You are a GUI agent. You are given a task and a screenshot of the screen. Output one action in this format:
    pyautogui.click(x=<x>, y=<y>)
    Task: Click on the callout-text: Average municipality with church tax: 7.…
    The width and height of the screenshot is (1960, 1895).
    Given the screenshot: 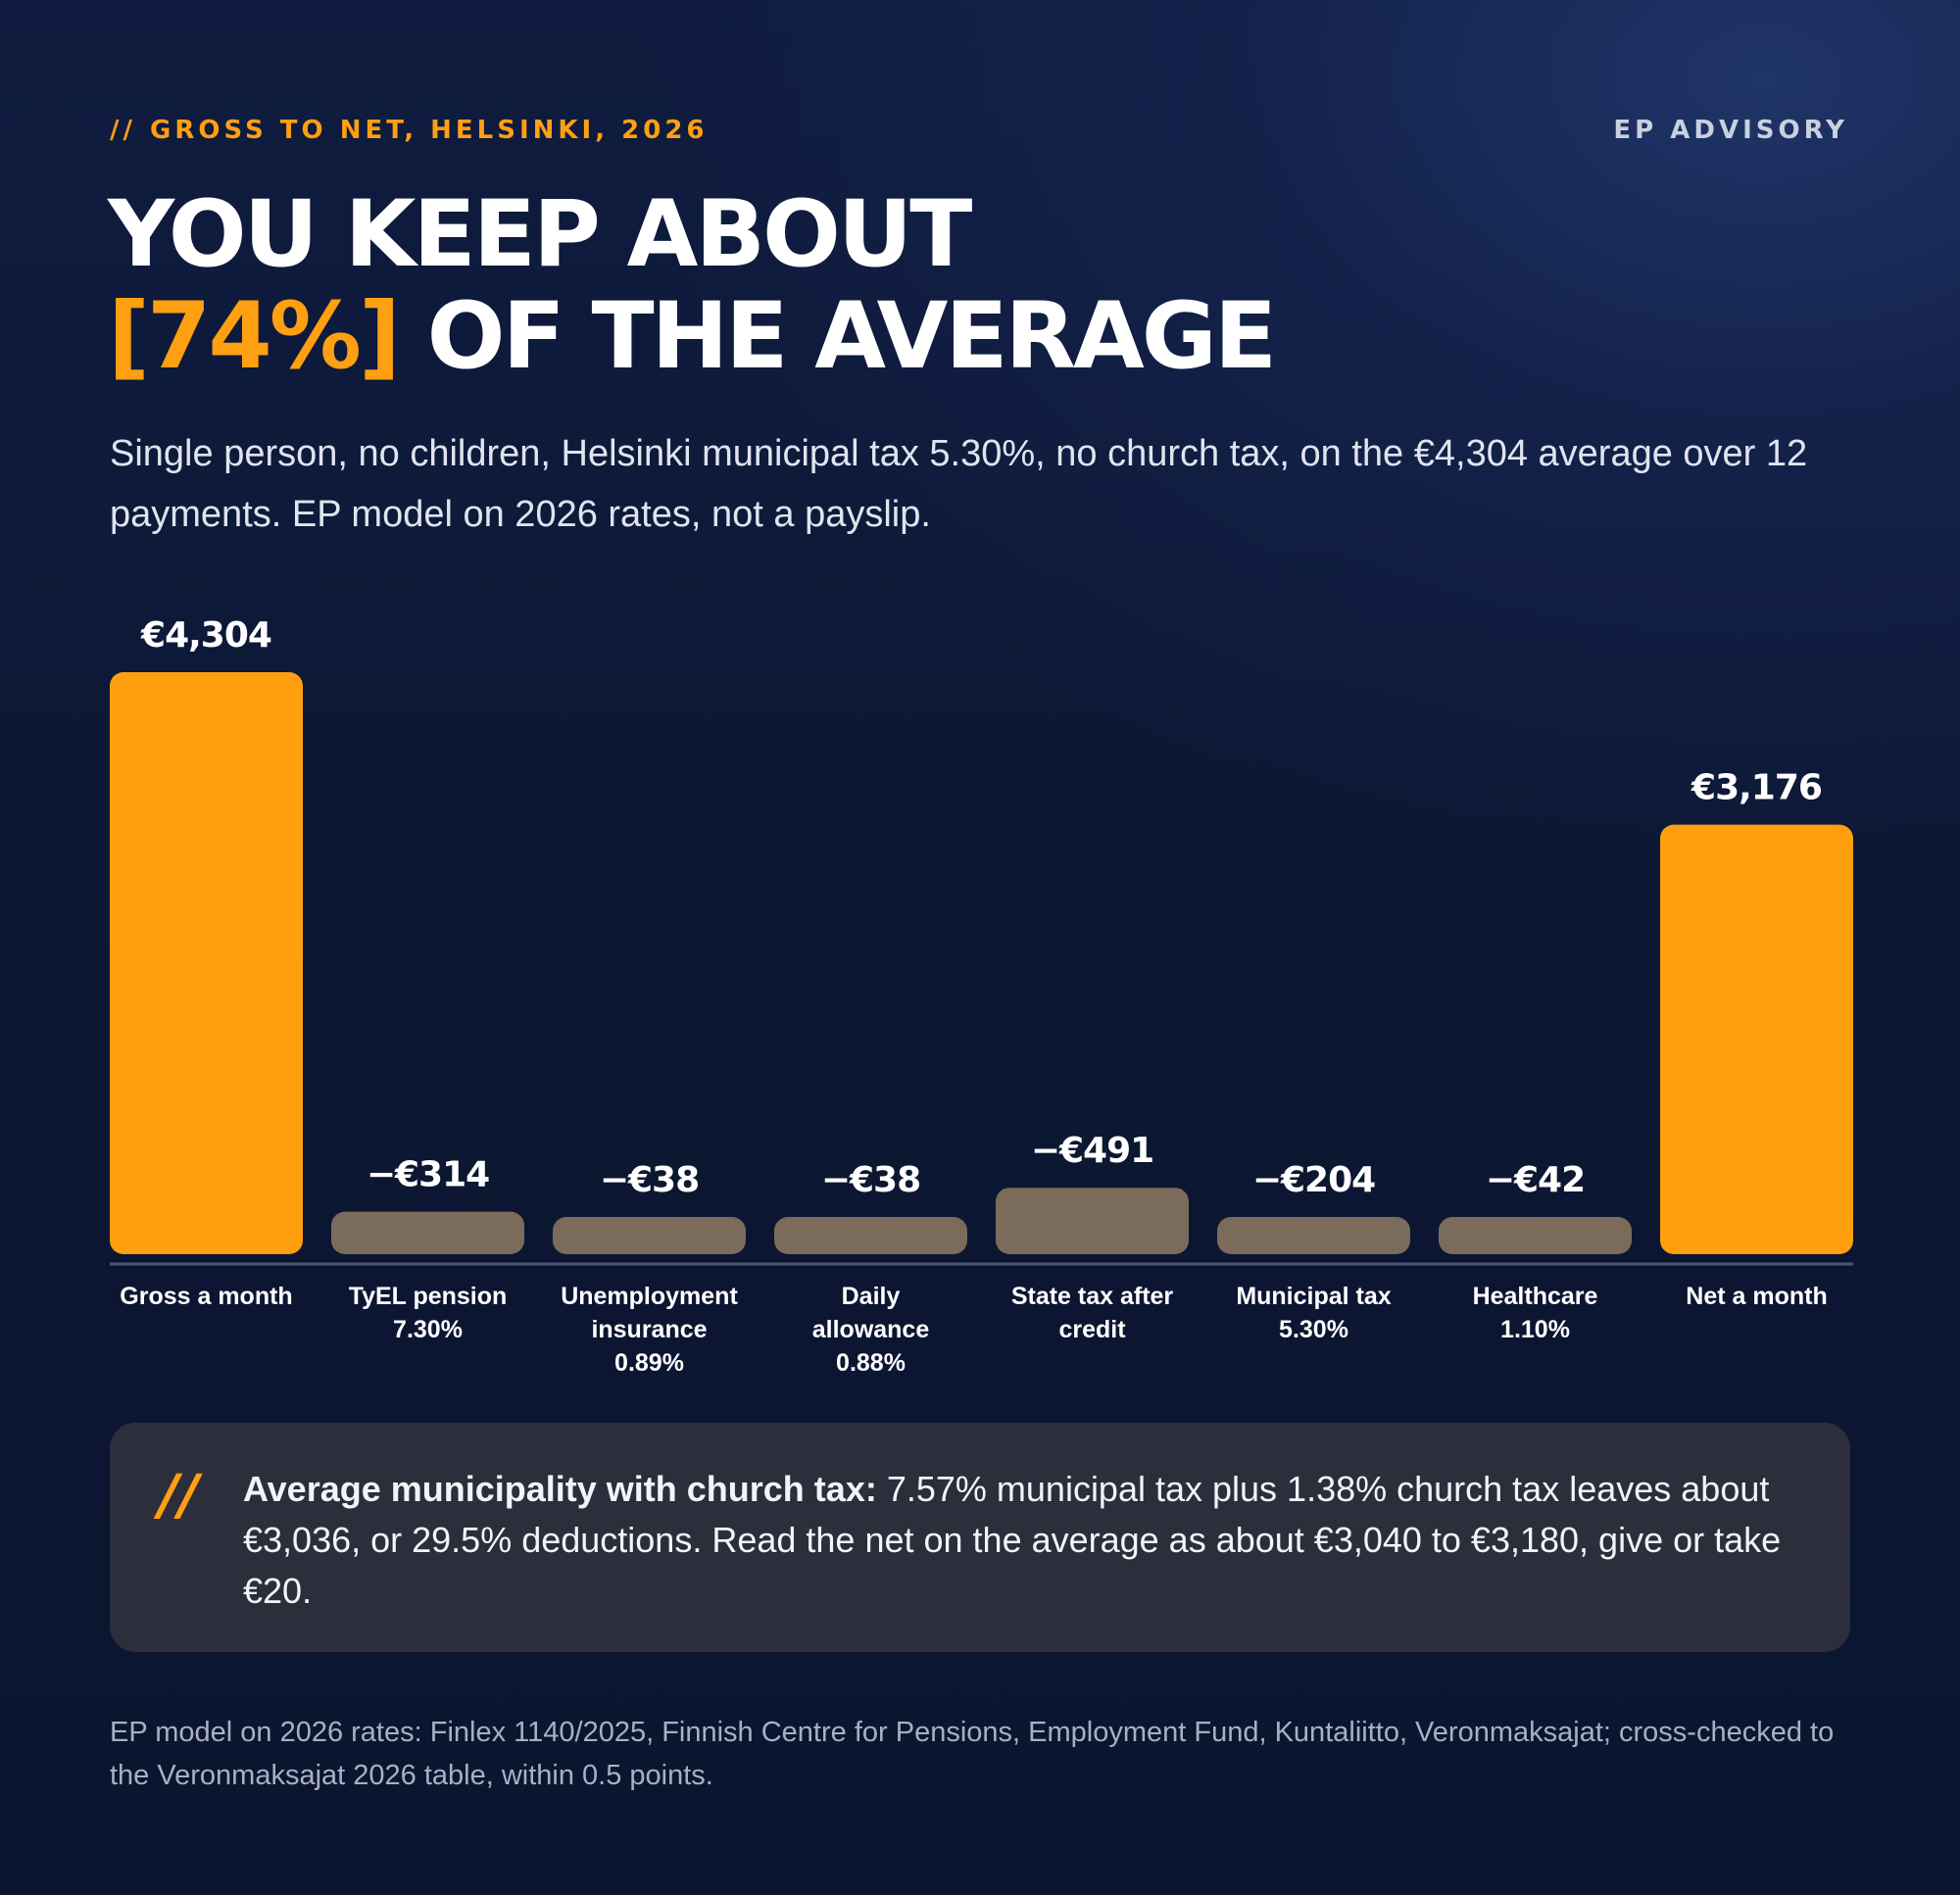 What is the action you would take?
    pyautogui.click(x=1017, y=1541)
    